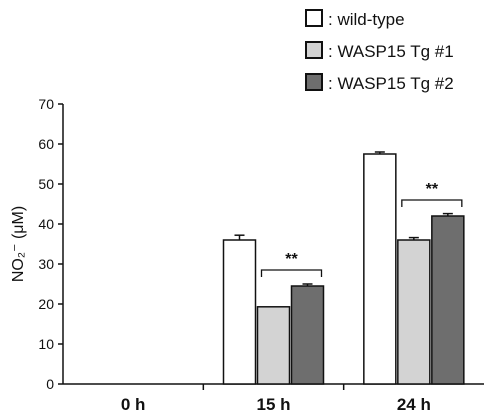 The height and width of the screenshot is (414, 486). I want to click on y-tick-label: 30, so click(46, 264).